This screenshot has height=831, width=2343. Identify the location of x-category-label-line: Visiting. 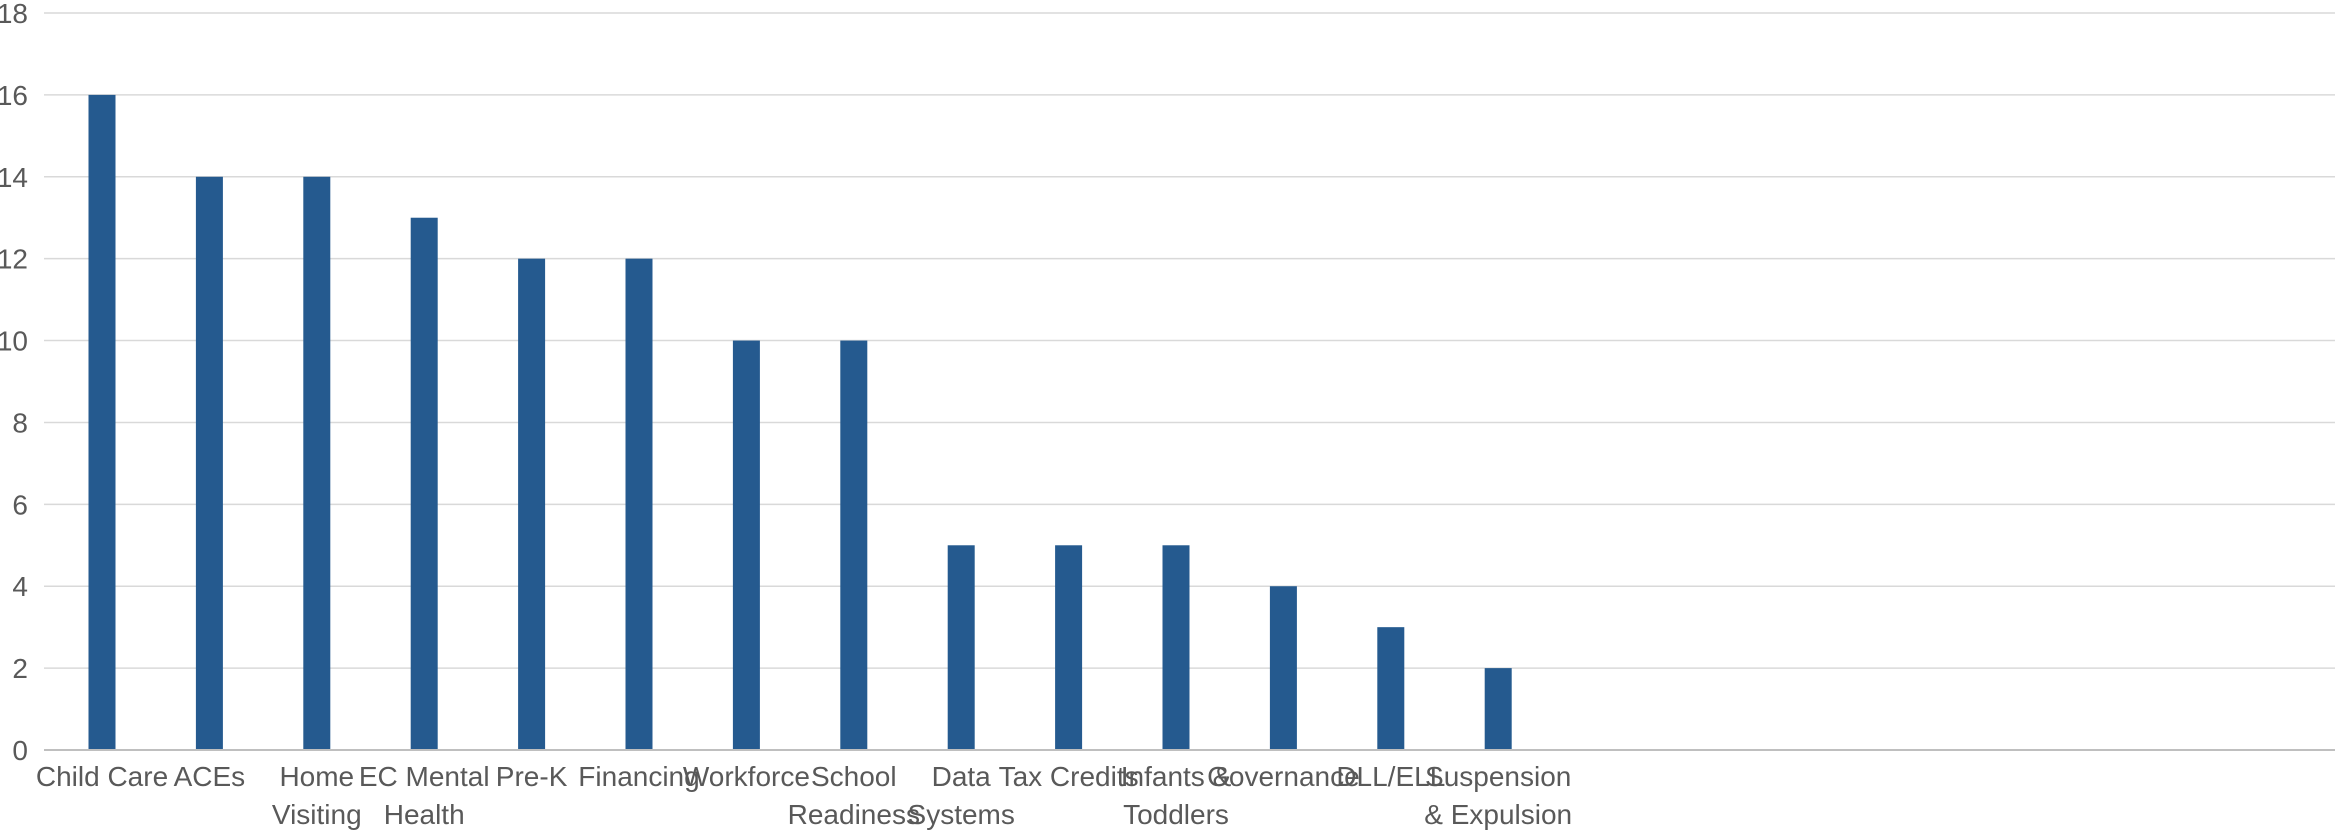
(317, 814).